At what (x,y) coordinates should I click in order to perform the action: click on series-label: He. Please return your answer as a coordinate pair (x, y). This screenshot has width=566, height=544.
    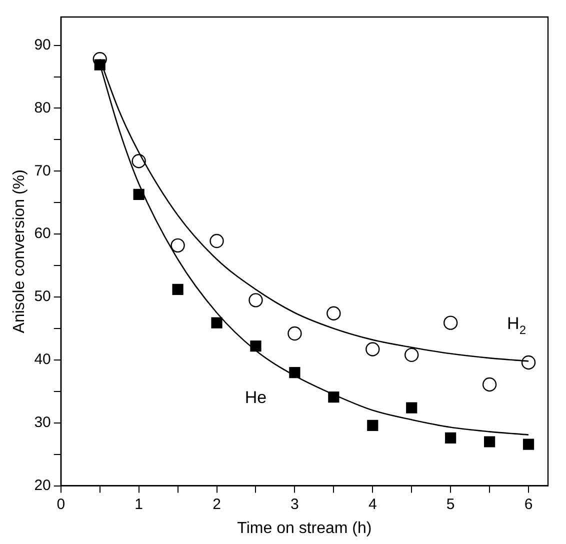
    Looking at the image, I should click on (255, 397).